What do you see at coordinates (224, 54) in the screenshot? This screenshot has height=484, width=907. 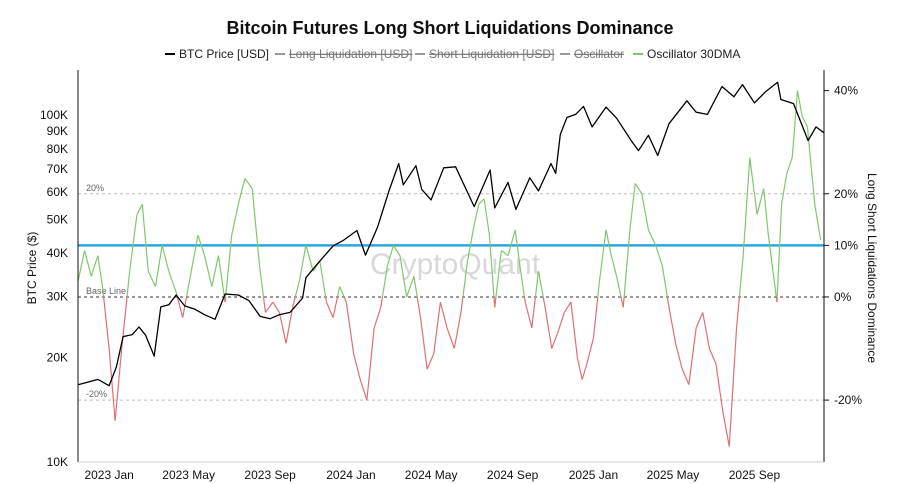 I see `legend-item: BTC Price [USD]` at bounding box center [224, 54].